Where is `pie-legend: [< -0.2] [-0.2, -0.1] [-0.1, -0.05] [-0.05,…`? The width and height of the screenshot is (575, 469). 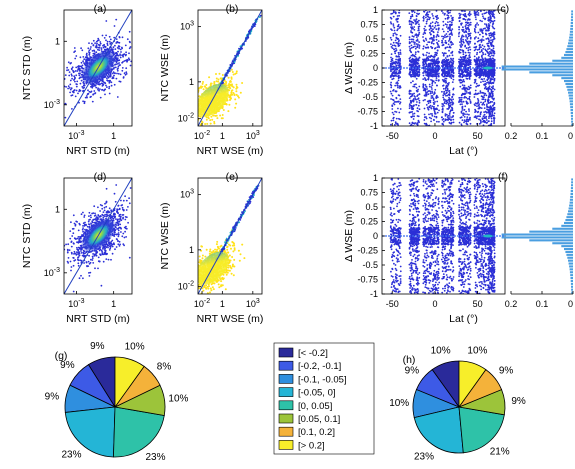 pie-legend: [< -0.2] [-0.2, -0.1] [-0.1, -0.05] [-0.05,… is located at coordinates (324, 398).